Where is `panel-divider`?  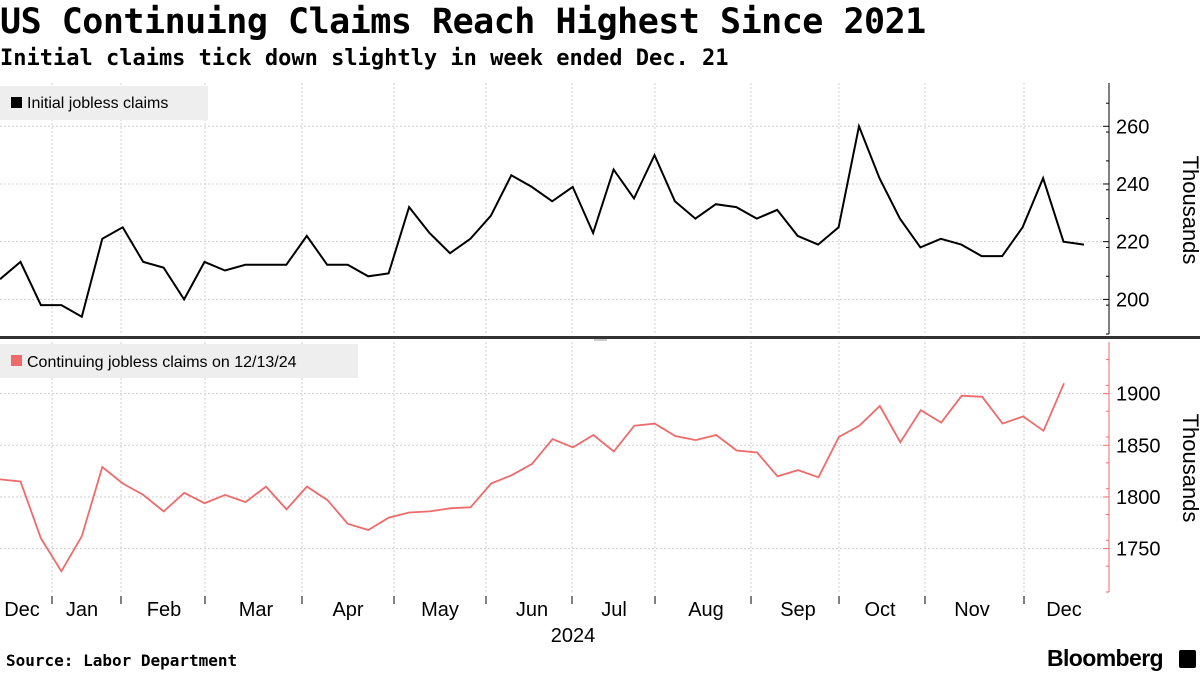
panel-divider is located at coordinates (600, 337).